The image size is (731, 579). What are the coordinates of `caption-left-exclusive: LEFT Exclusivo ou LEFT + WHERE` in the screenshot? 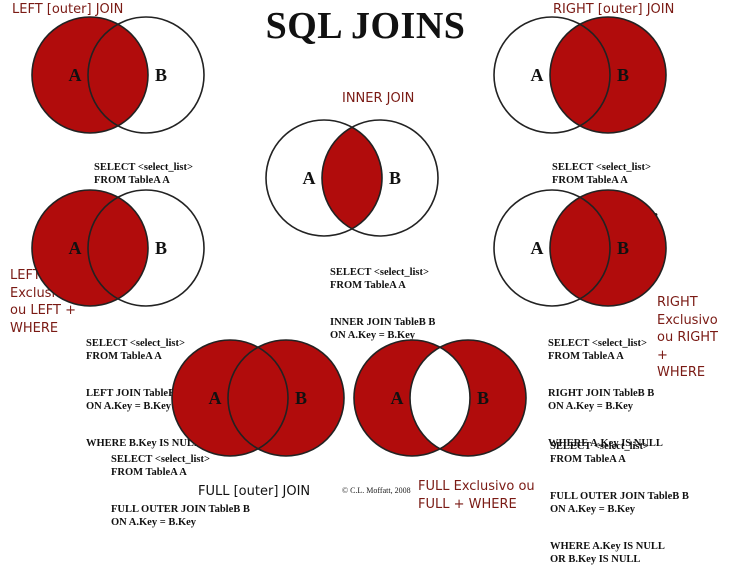 It's located at (43, 302).